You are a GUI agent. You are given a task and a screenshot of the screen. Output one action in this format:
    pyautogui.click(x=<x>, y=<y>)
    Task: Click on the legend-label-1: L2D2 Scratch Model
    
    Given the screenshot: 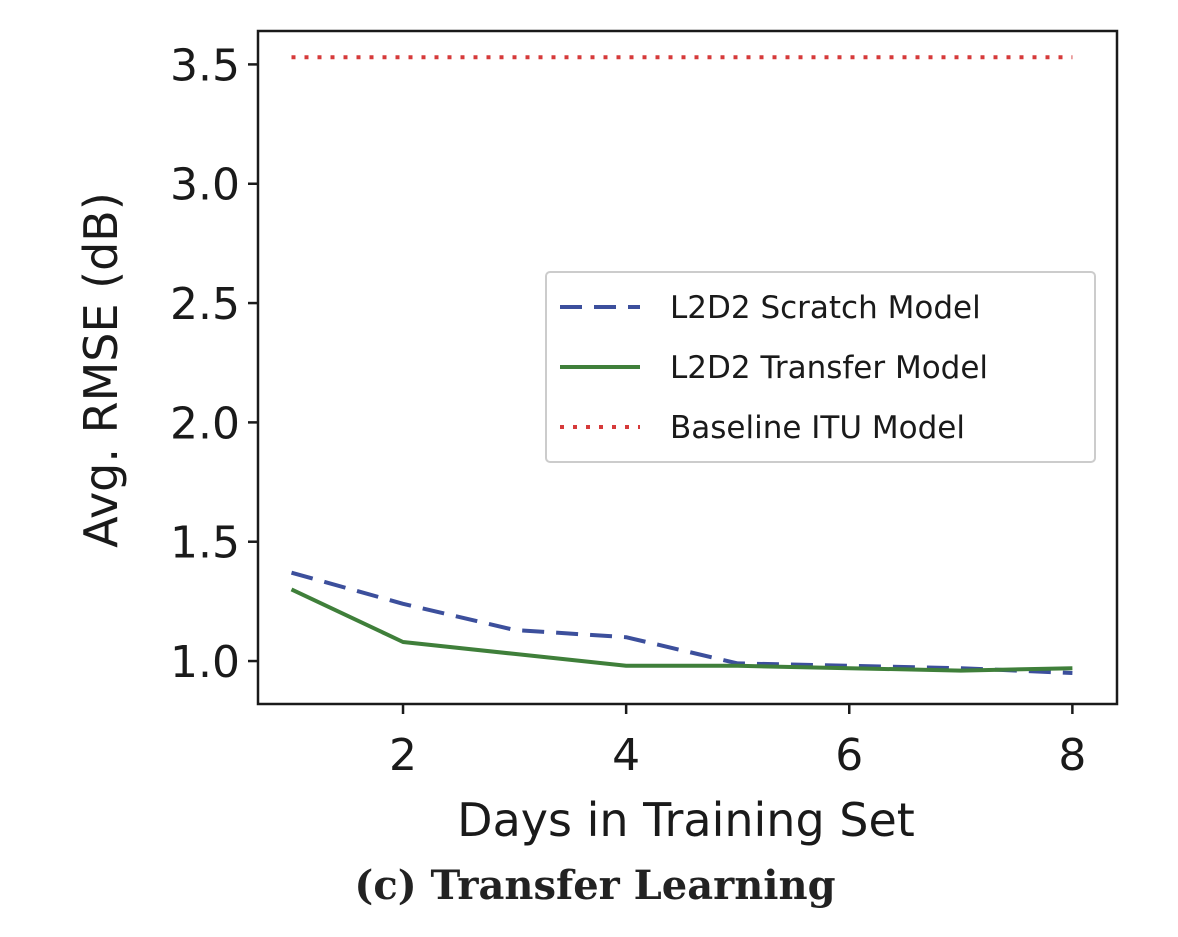 What is the action you would take?
    pyautogui.click(x=825, y=308)
    